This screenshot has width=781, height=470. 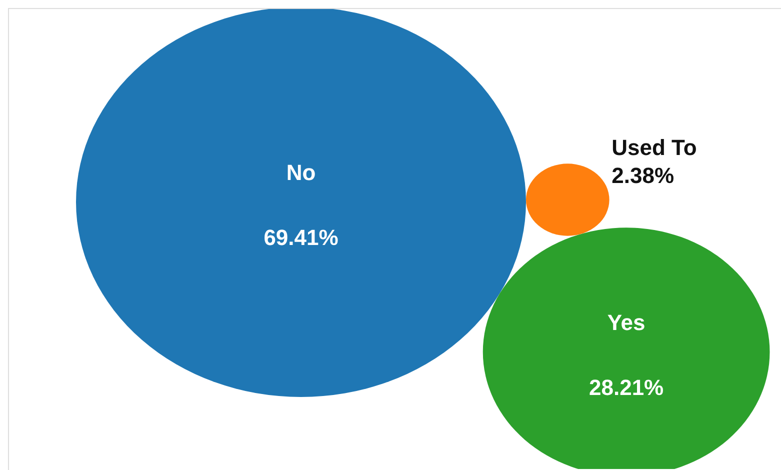 I want to click on data-label: 2.38%, so click(x=643, y=175).